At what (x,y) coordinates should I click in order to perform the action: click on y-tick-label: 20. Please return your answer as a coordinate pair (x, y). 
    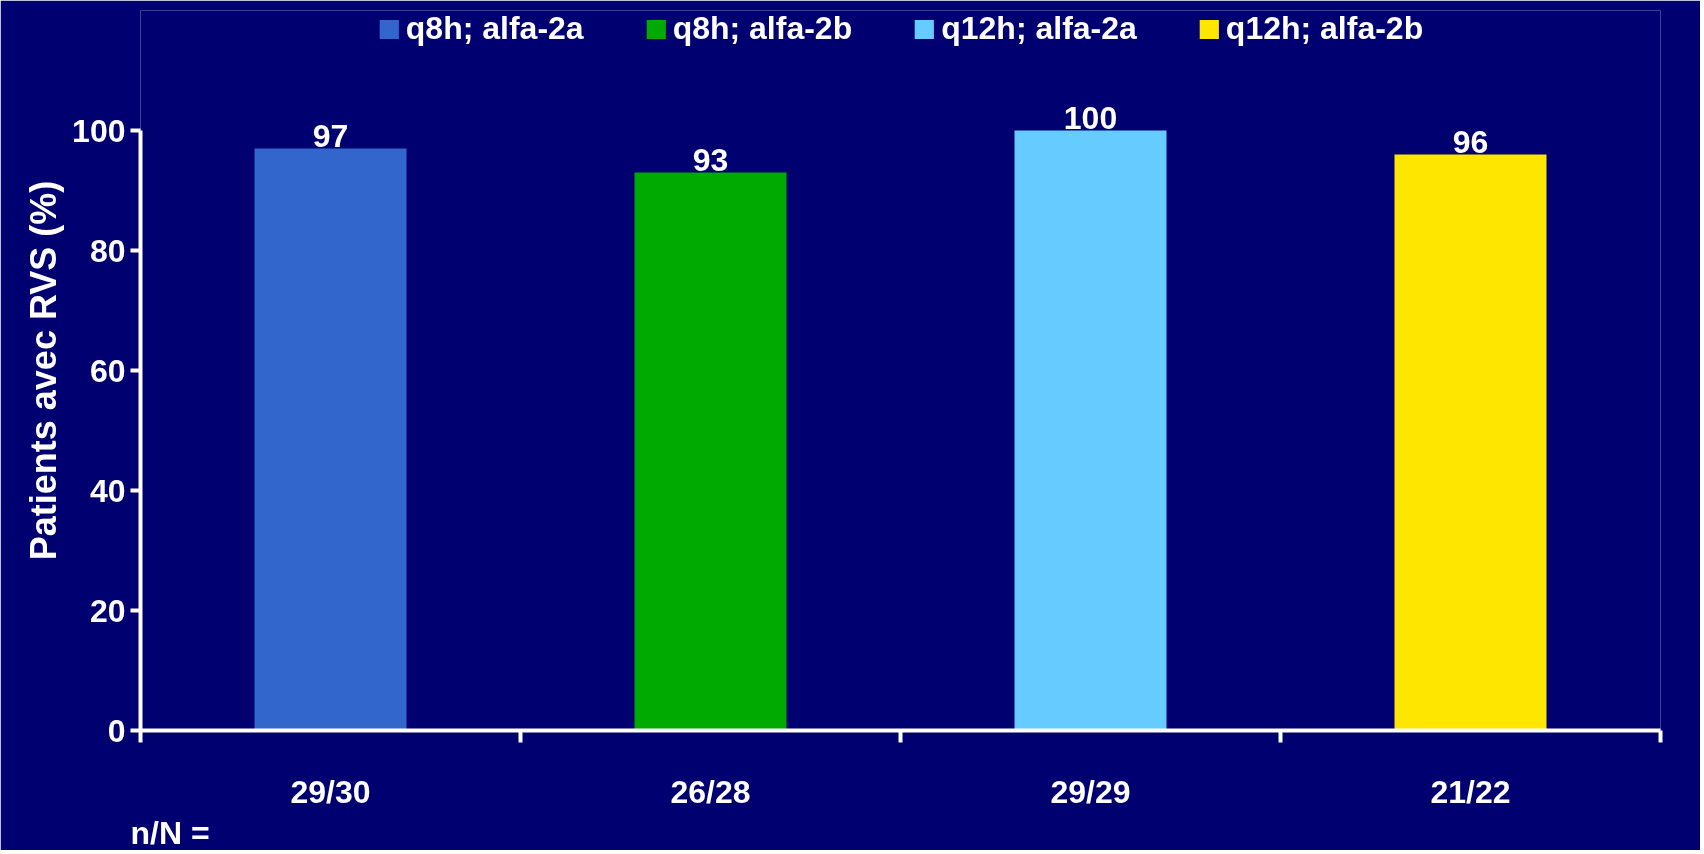
    Looking at the image, I should click on (107, 610).